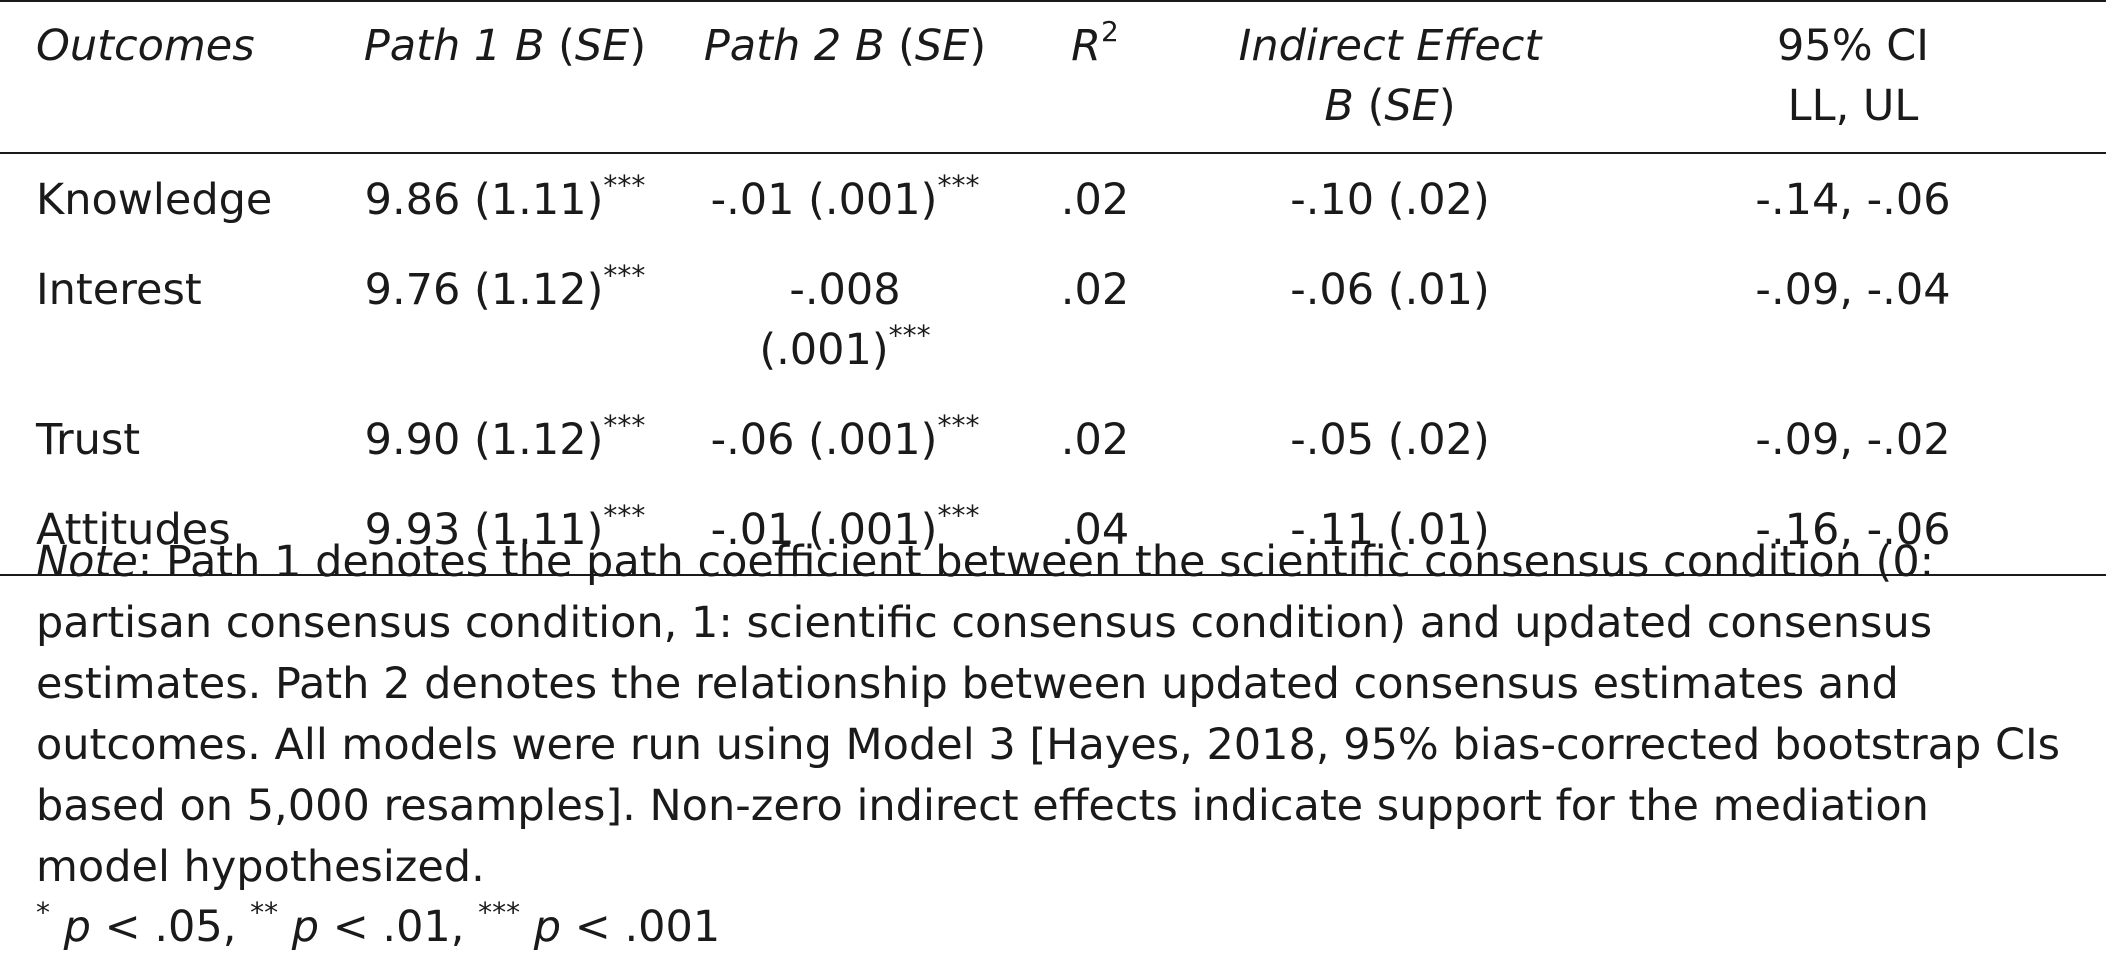 This screenshot has width=2106, height=967. I want to click on significance-footnote: * p < .05, ** p < .01, *** p < .001, so click(378, 923).